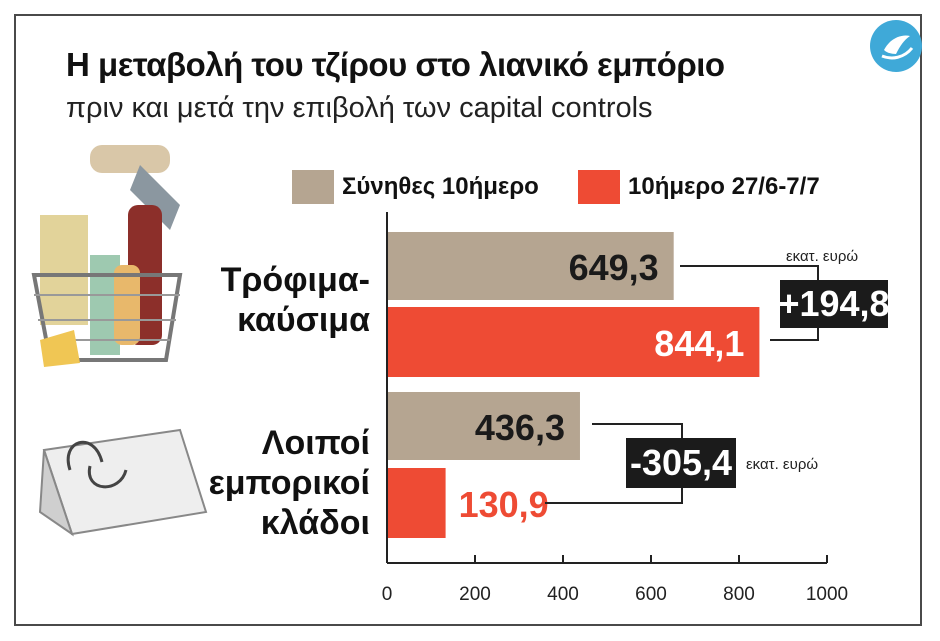  What do you see at coordinates (313, 187) in the screenshot?
I see `legend-swatch-usual` at bounding box center [313, 187].